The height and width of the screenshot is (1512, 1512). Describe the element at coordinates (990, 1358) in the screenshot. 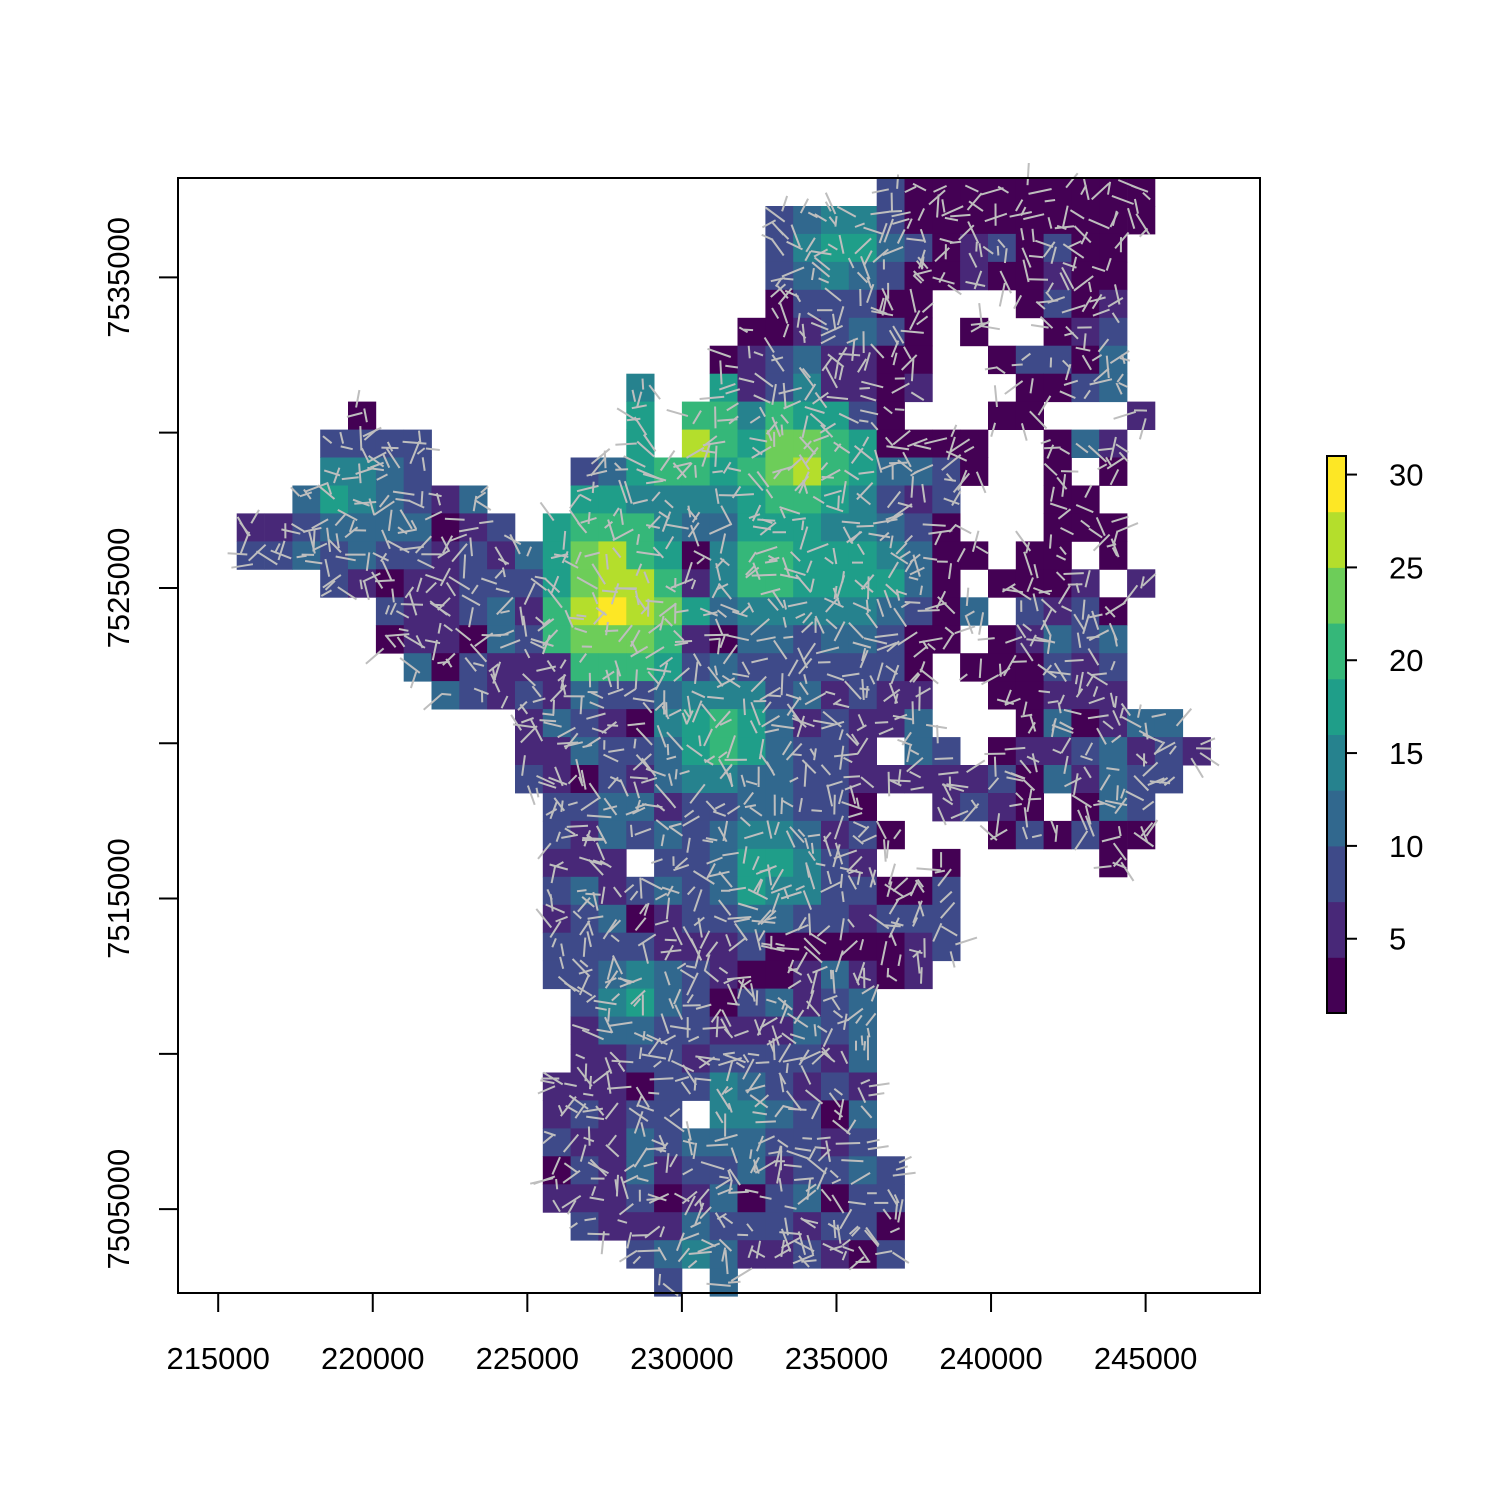

I see `x-tick-label: 240000` at that location.